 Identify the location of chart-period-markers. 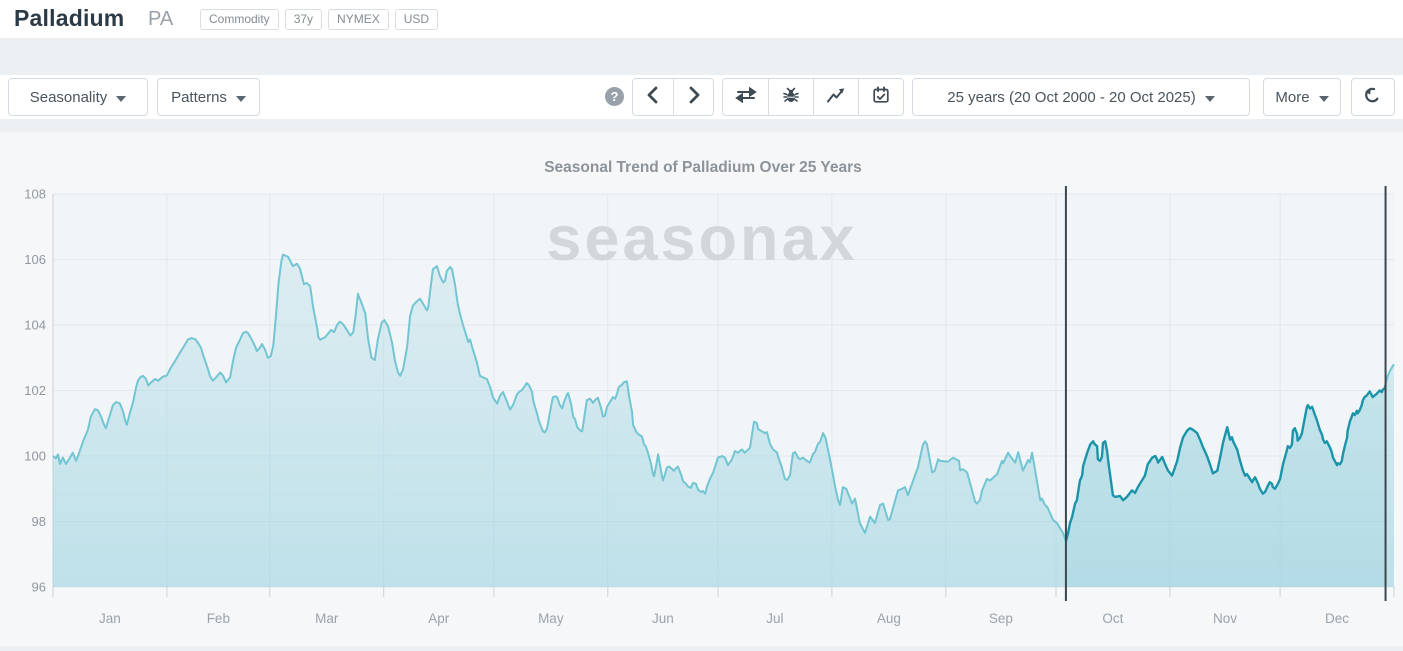
(1225, 393).